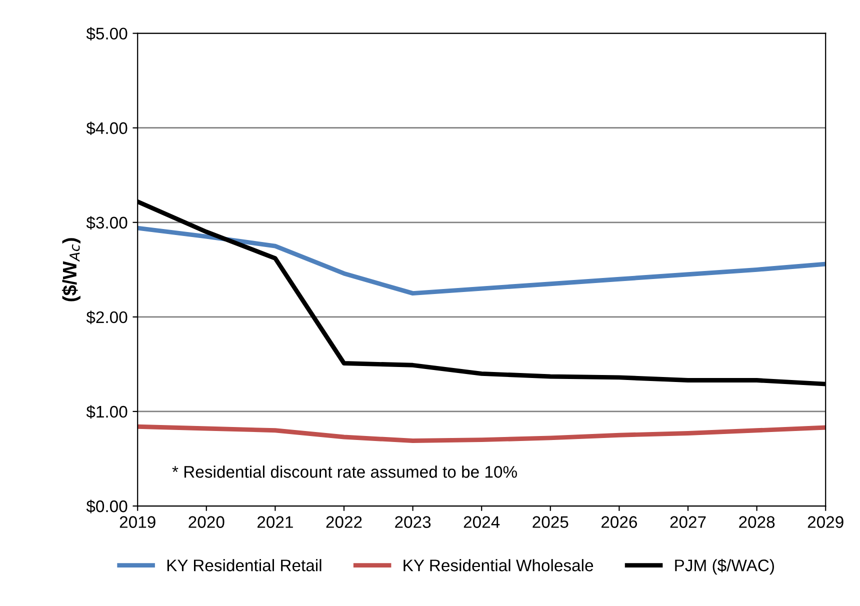 The width and height of the screenshot is (860, 606). I want to click on x-tick-label: 2023, so click(413, 522).